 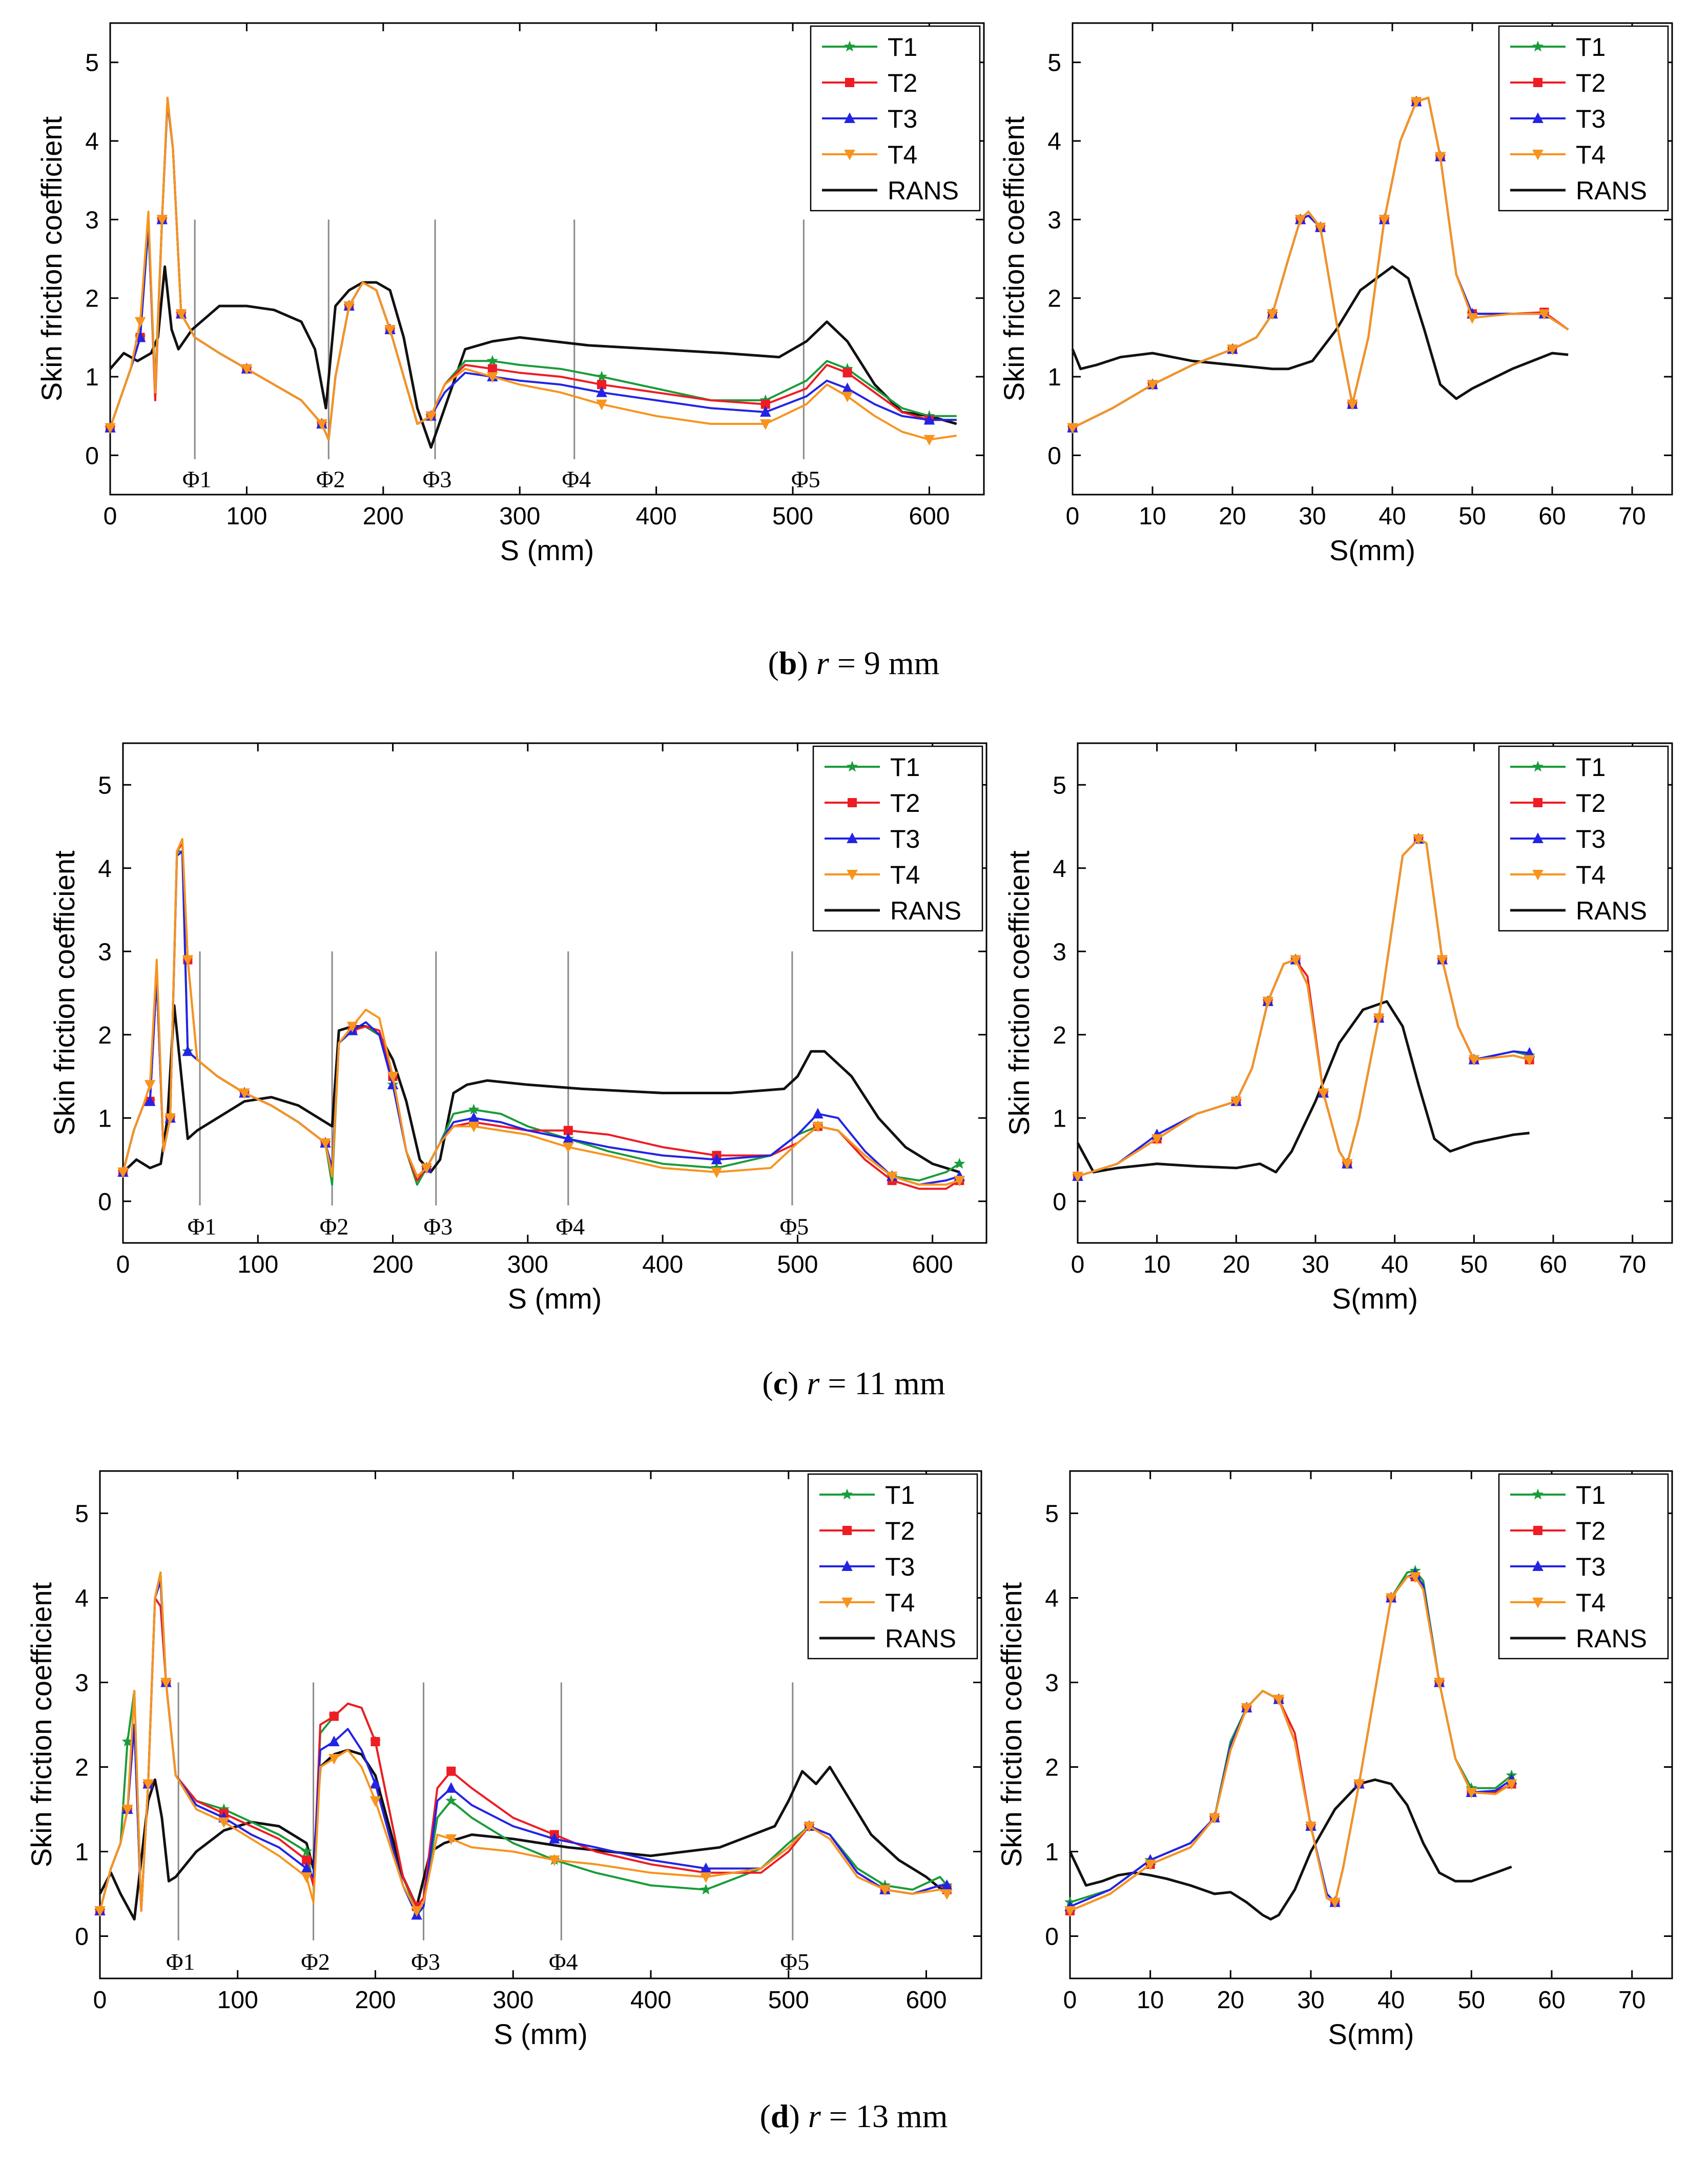 What do you see at coordinates (849, 82) in the screenshot?
I see `legend-marker-t2` at bounding box center [849, 82].